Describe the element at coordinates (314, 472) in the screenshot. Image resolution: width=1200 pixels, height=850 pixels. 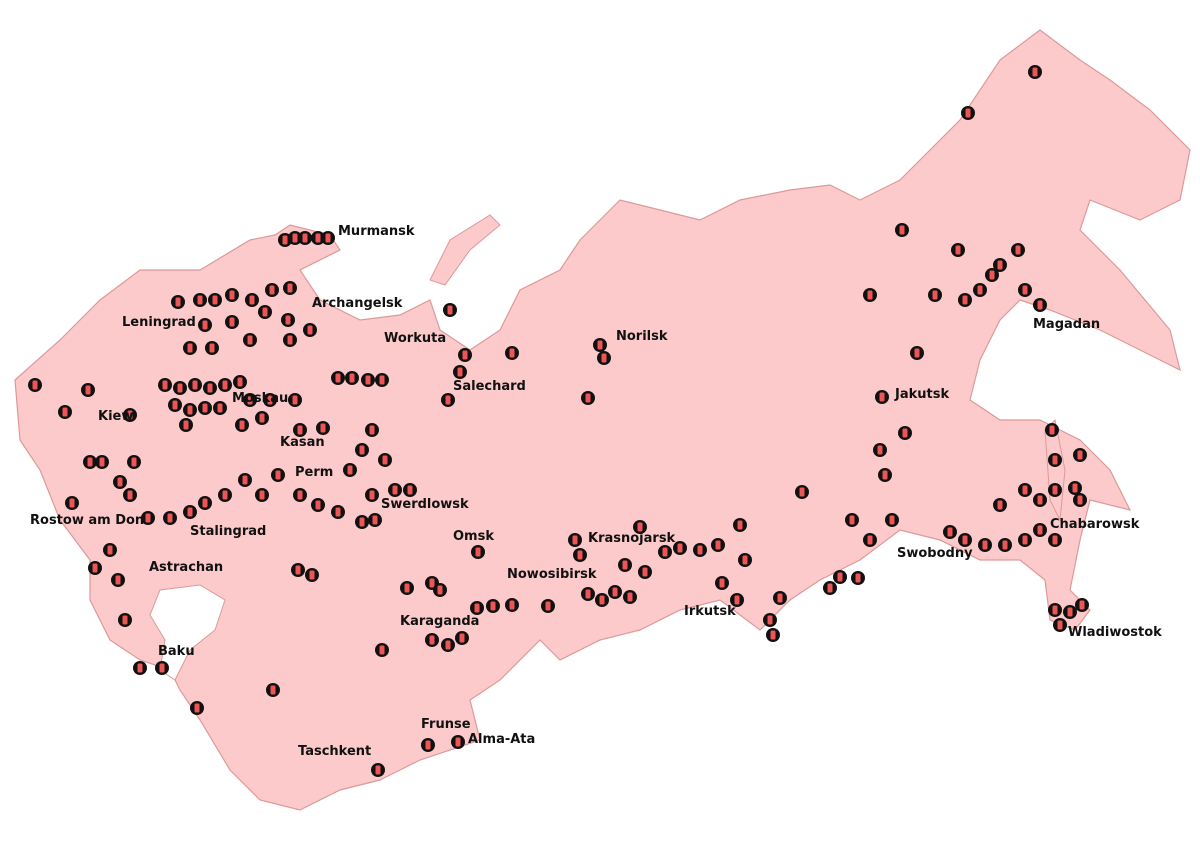
I see `city-label: Perm` at that location.